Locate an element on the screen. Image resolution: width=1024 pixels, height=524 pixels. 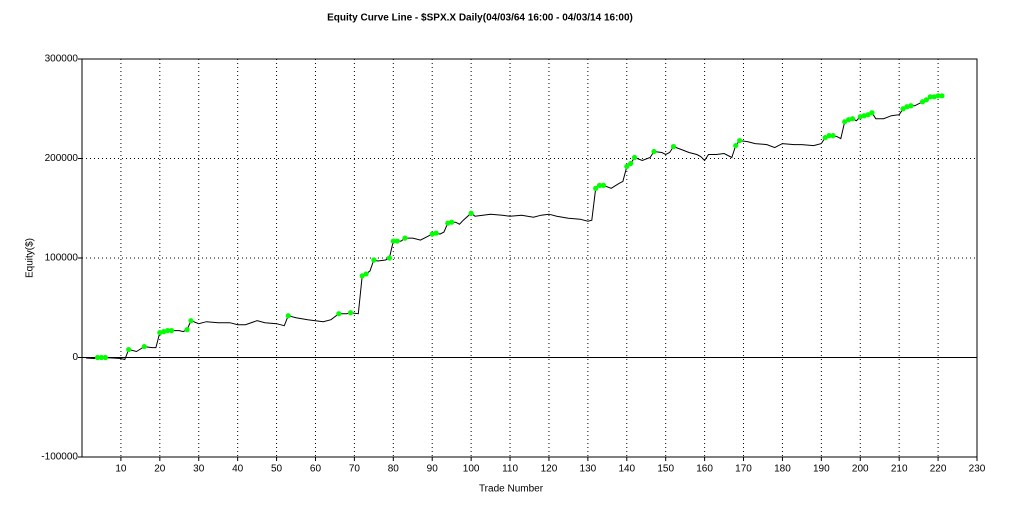
x-tick-label: 120 is located at coordinates (549, 469).